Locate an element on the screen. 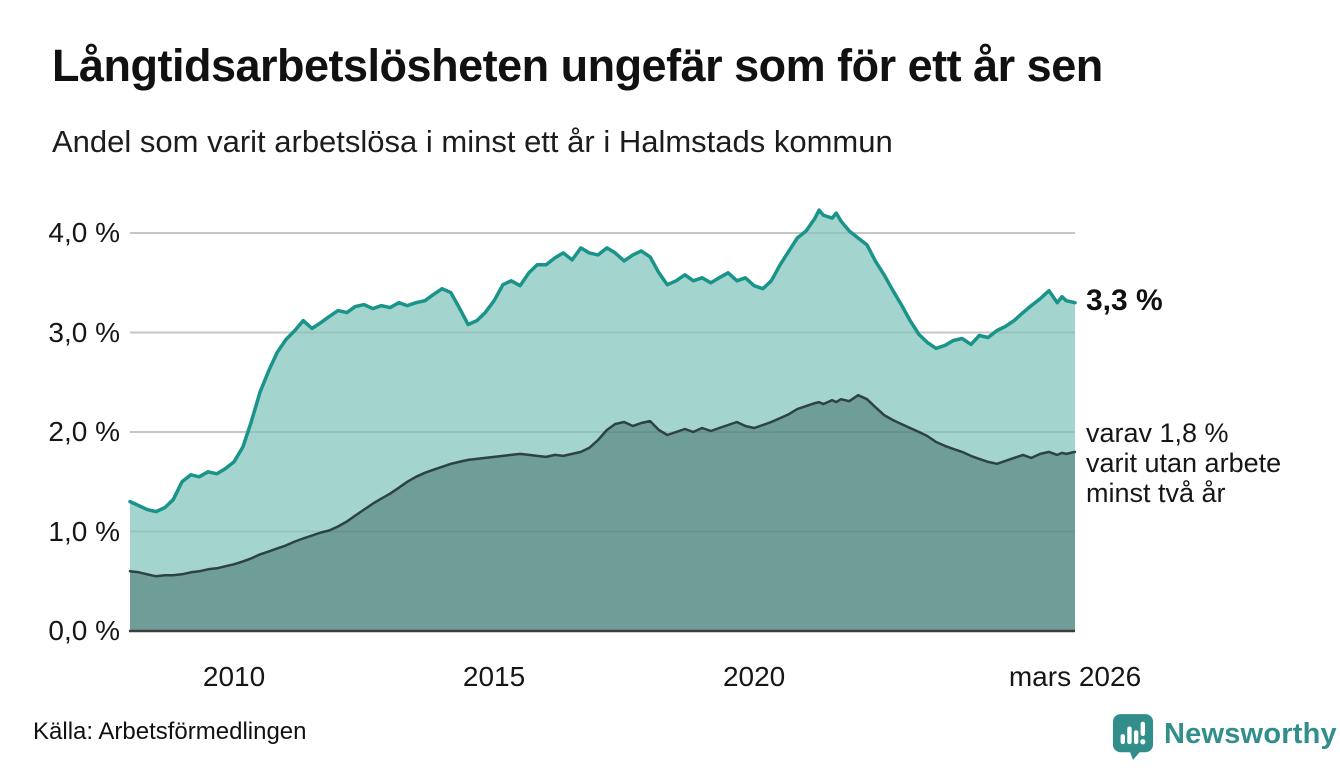 Image resolution: width=1340 pixels, height=780 pixels. y-axis-tick-label: 4,0 % is located at coordinates (84, 232).